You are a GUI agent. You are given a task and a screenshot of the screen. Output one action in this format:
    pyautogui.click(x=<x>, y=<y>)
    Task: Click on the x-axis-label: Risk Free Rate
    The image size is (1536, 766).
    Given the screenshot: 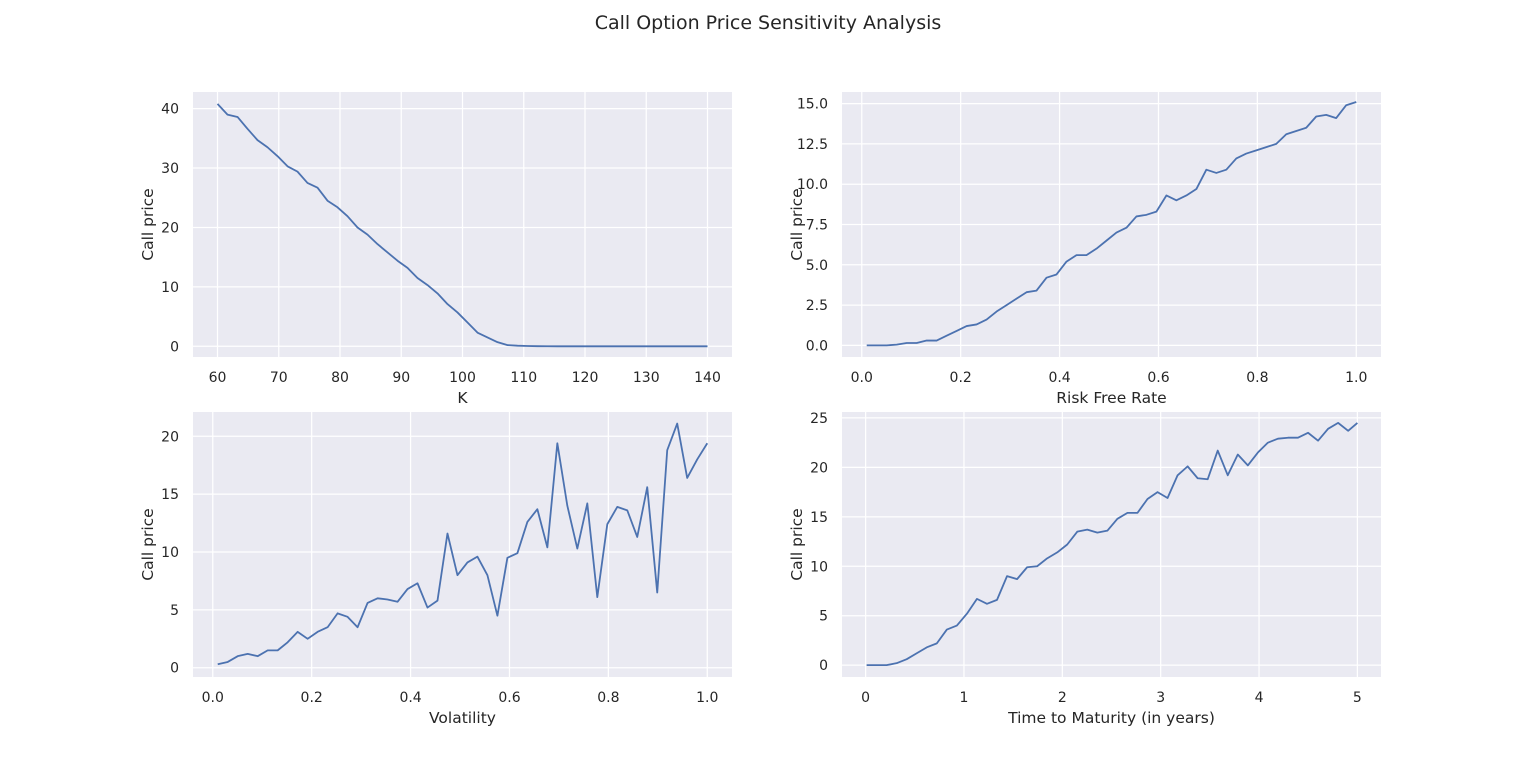 What is the action you would take?
    pyautogui.click(x=1111, y=398)
    